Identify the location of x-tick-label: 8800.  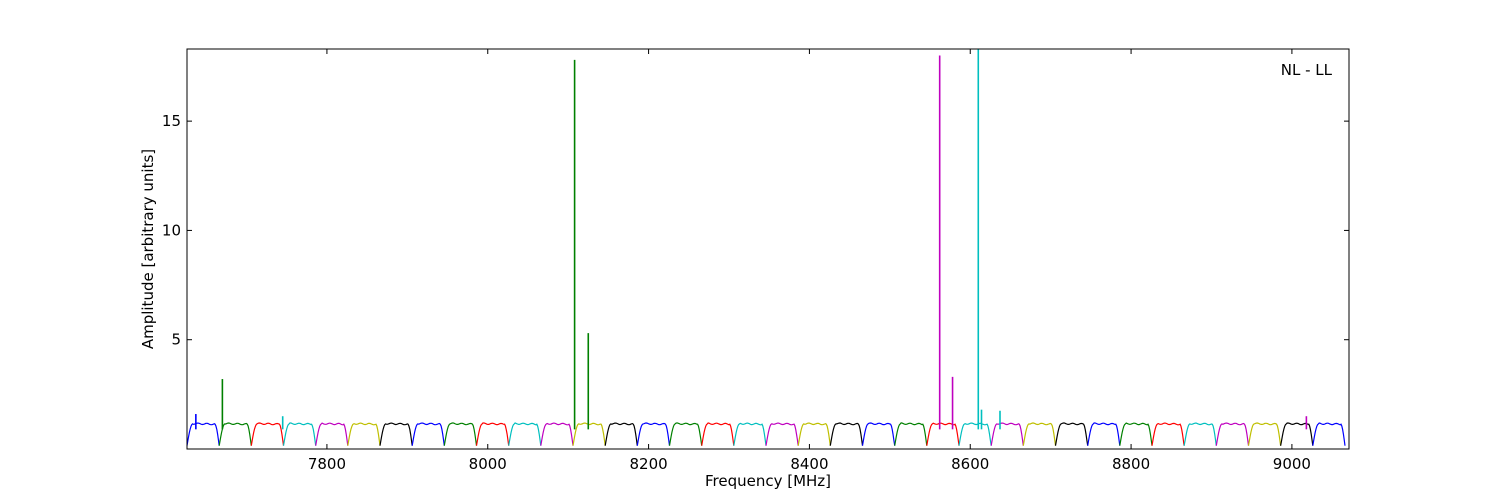
(1131, 464).